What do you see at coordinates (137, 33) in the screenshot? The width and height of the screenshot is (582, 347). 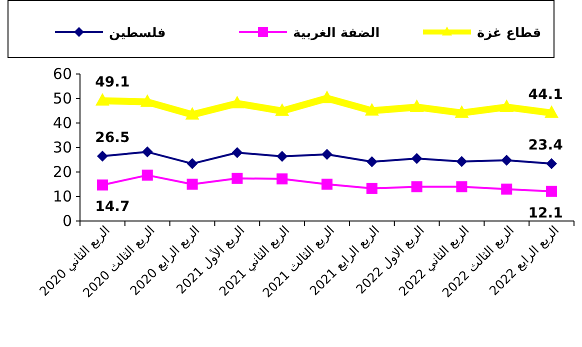 I see `legend-label: فلسطين` at bounding box center [137, 33].